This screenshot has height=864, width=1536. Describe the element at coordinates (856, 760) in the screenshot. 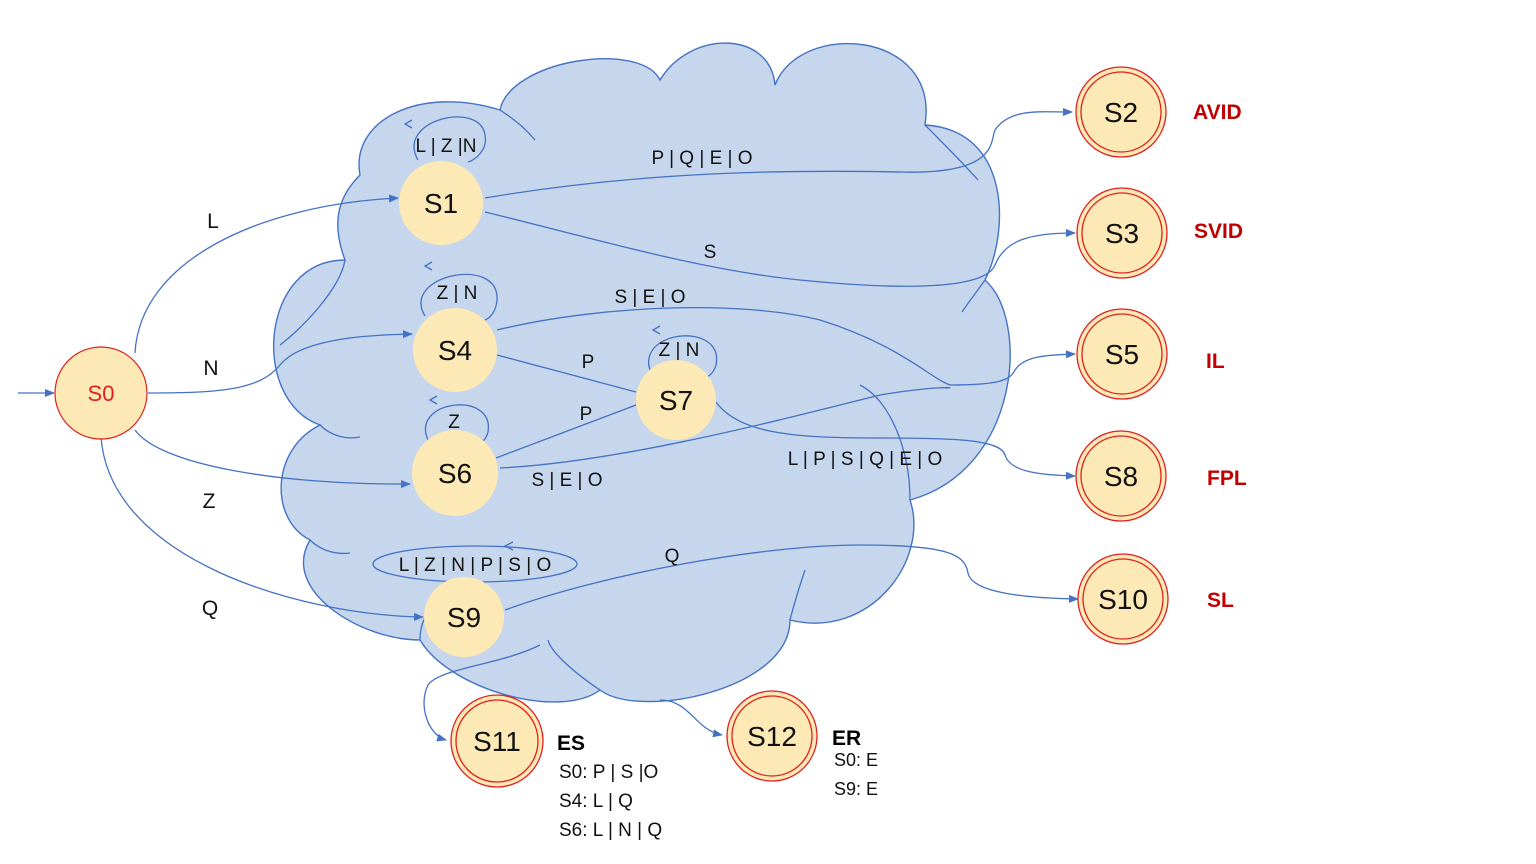

I see `legend-er-line: S0: E` at that location.